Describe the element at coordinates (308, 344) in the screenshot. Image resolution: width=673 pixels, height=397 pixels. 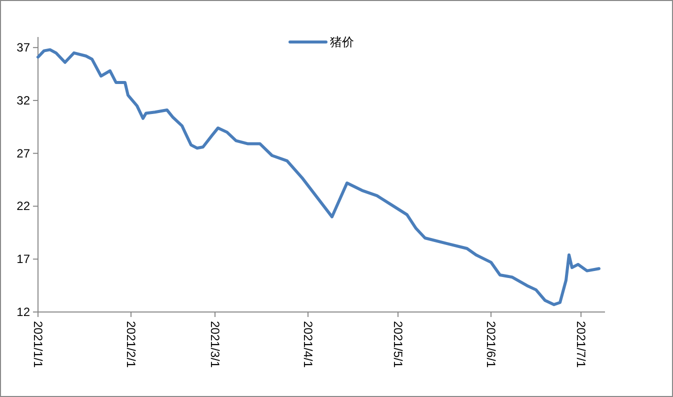
I see `x-tick-label: 2021/4/1` at that location.